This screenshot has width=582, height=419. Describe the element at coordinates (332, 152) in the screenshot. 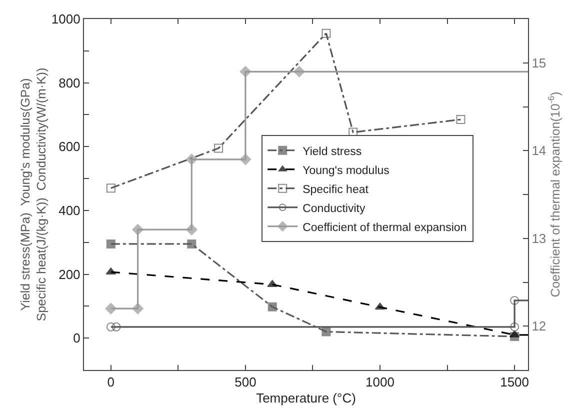

I see `legend-label: Yield stress` at that location.